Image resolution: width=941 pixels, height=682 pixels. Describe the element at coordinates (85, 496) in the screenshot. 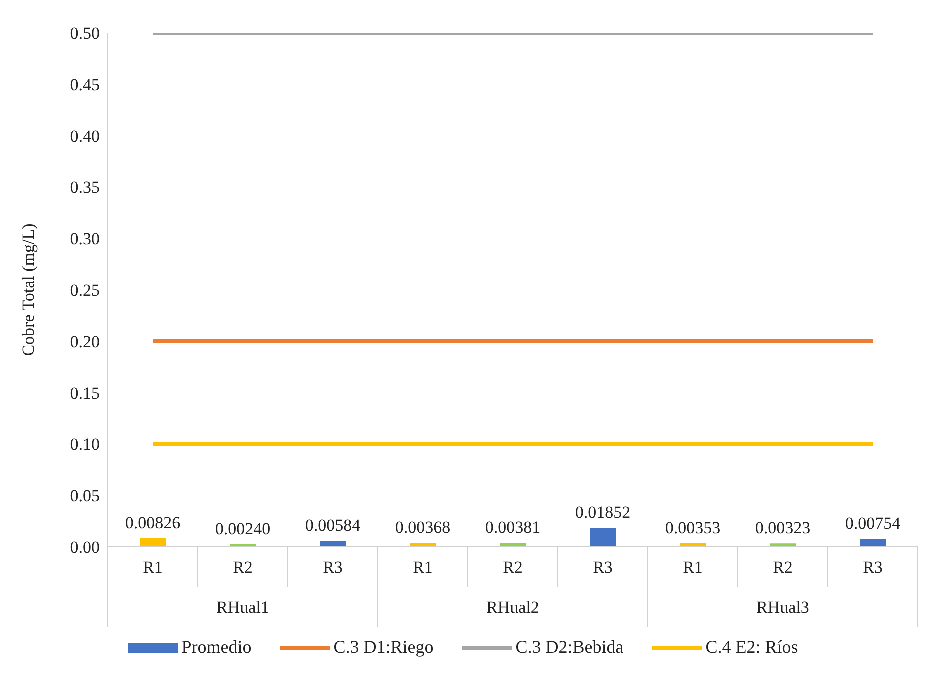

I see `y-tick-label: 0.05` at that location.